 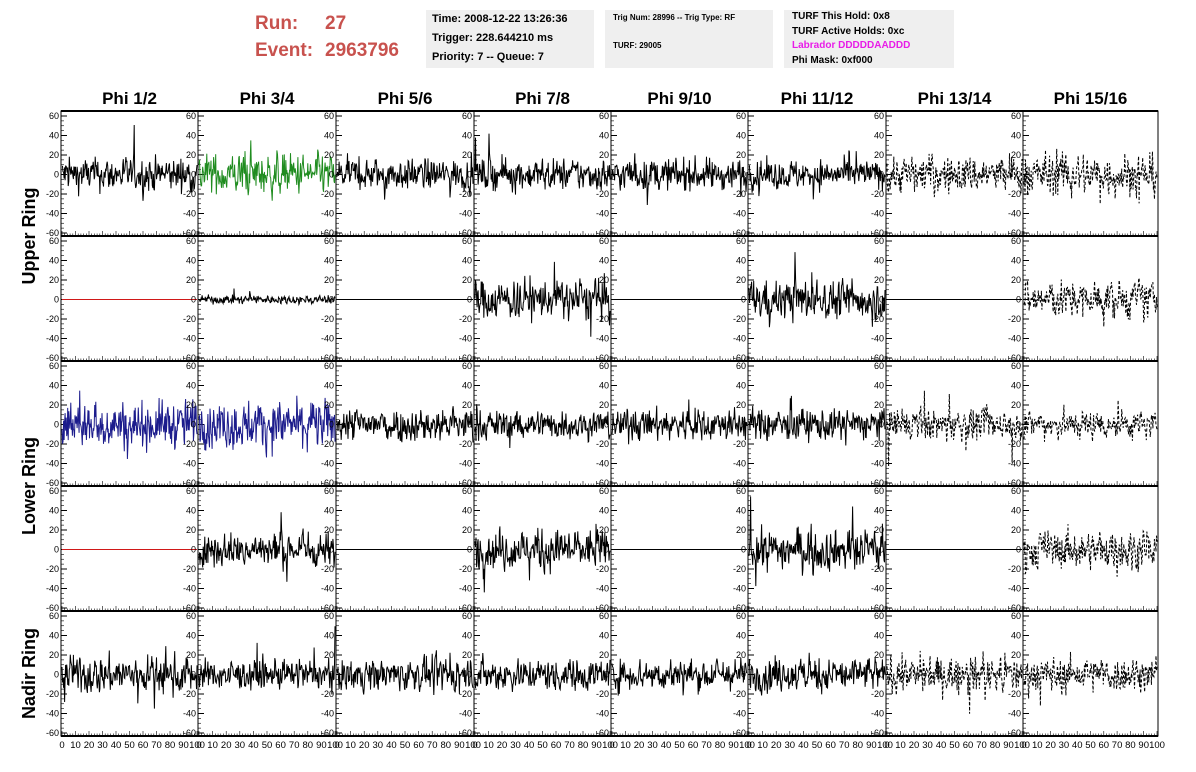 I want to click on x-tick-label: 90, so click(x=1008, y=745).